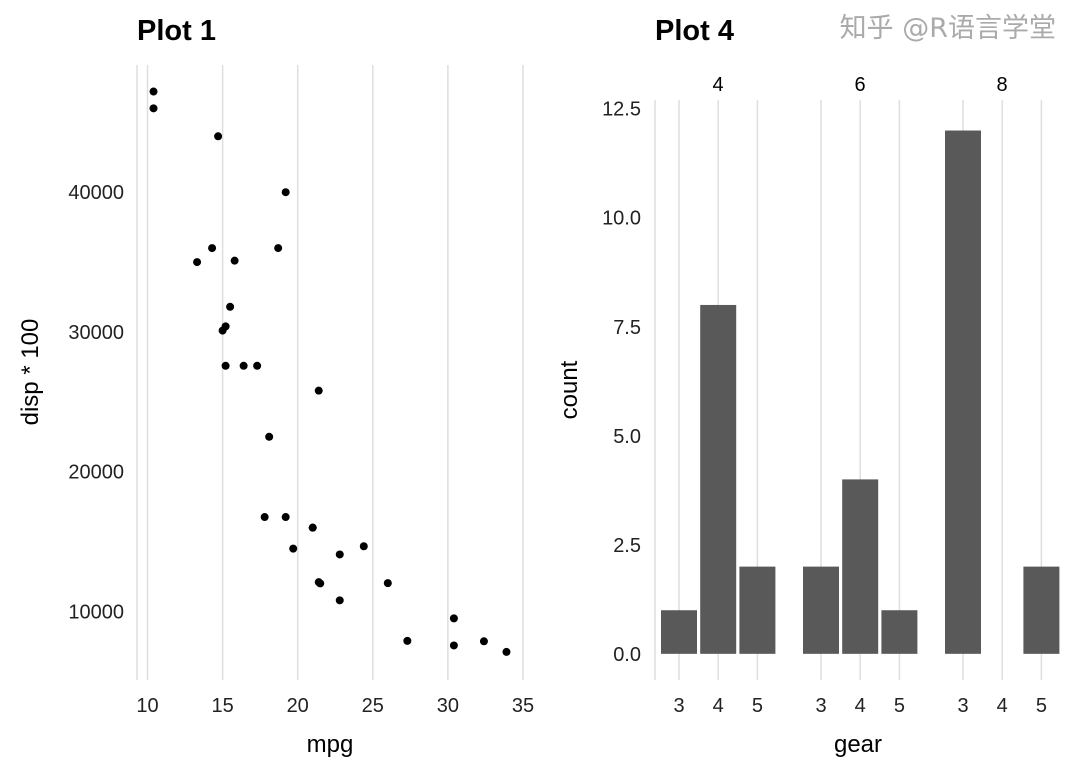 Image resolution: width=1080 pixels, height=771 pixels. Describe the element at coordinates (373, 706) in the screenshot. I see `plot1-x-tick-label: 25` at that location.